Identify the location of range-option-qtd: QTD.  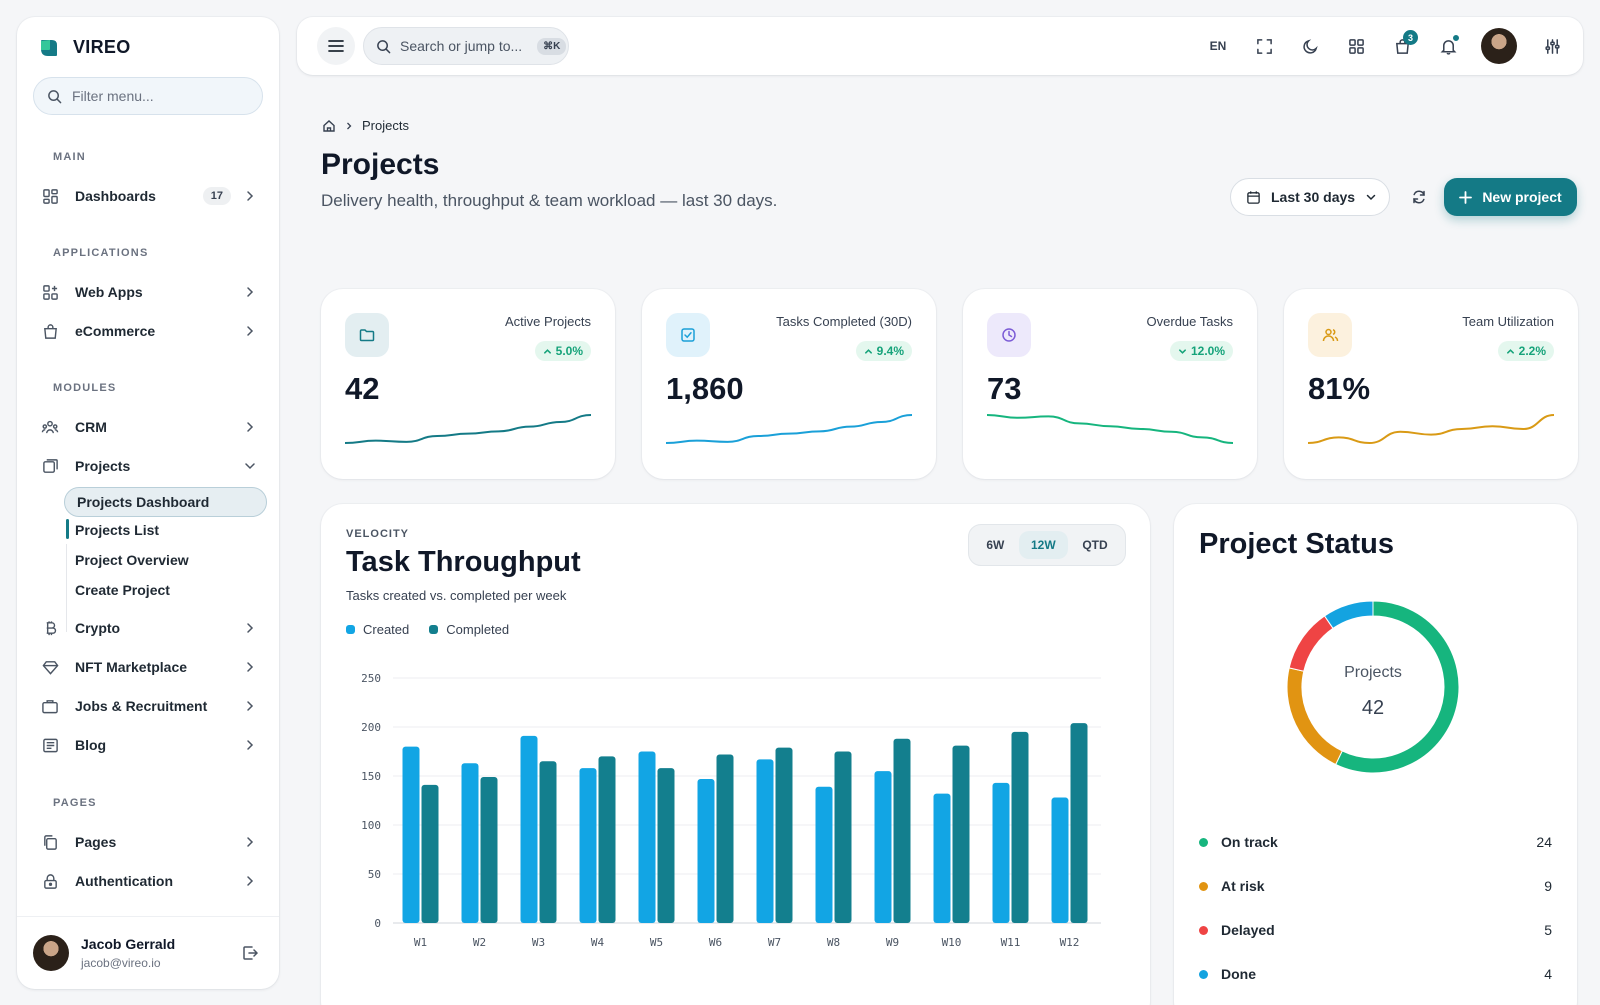
(1095, 545).